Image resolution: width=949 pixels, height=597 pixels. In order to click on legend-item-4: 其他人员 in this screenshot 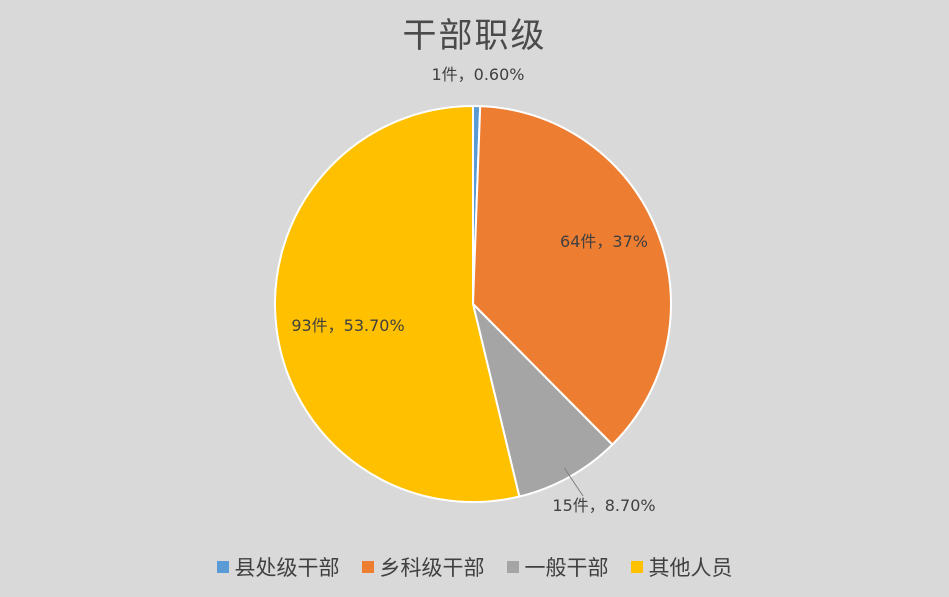, I will do `click(681, 567)`.